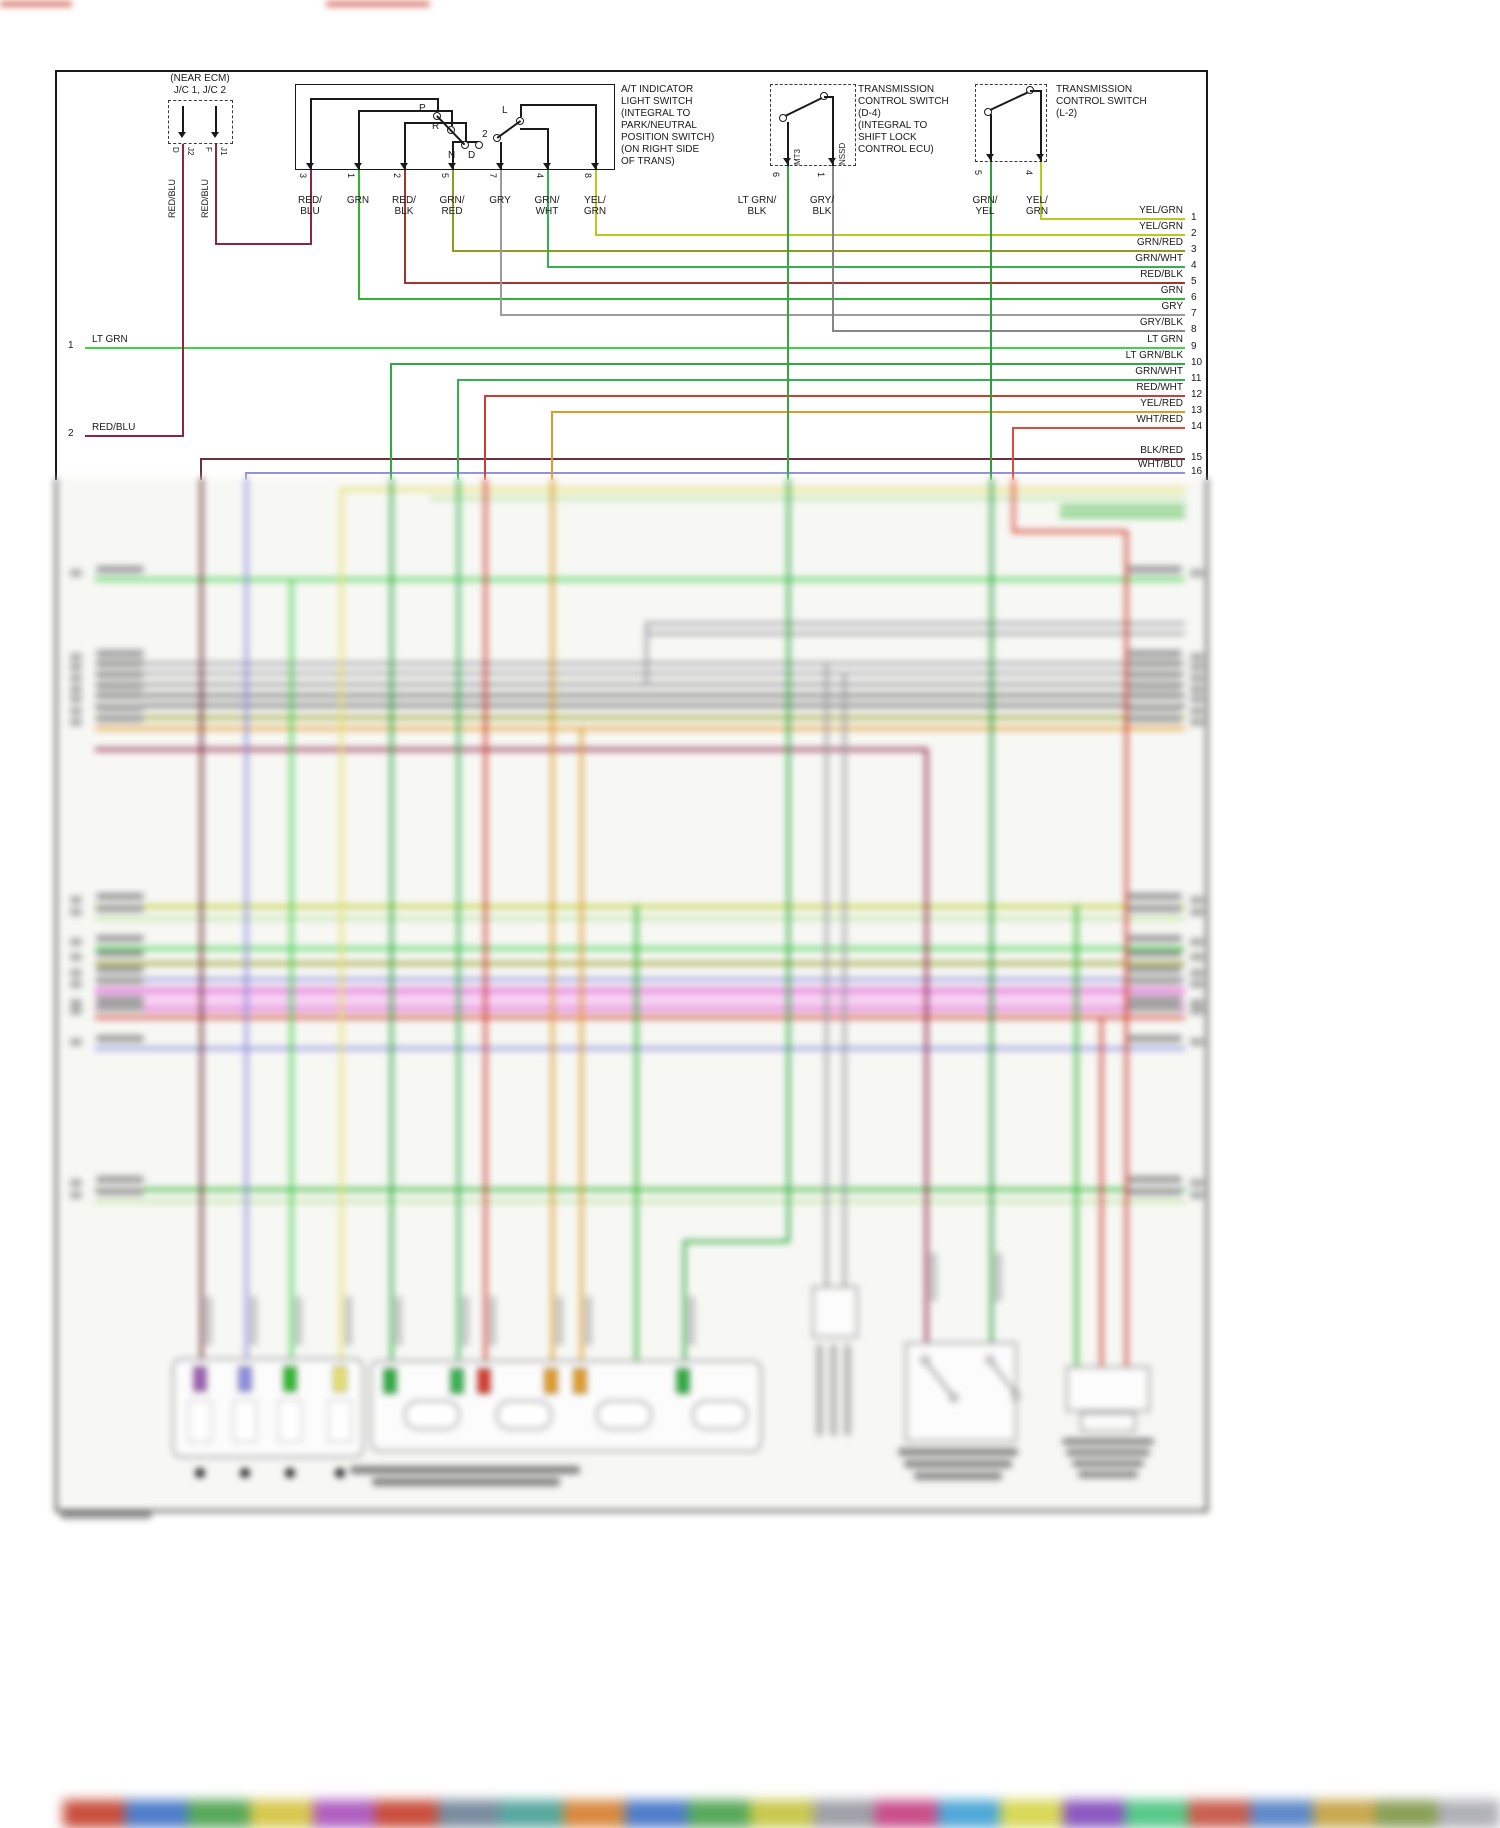 This screenshot has height=1828, width=1500. What do you see at coordinates (1159, 387) in the screenshot?
I see `wire-label: RED/WHT` at bounding box center [1159, 387].